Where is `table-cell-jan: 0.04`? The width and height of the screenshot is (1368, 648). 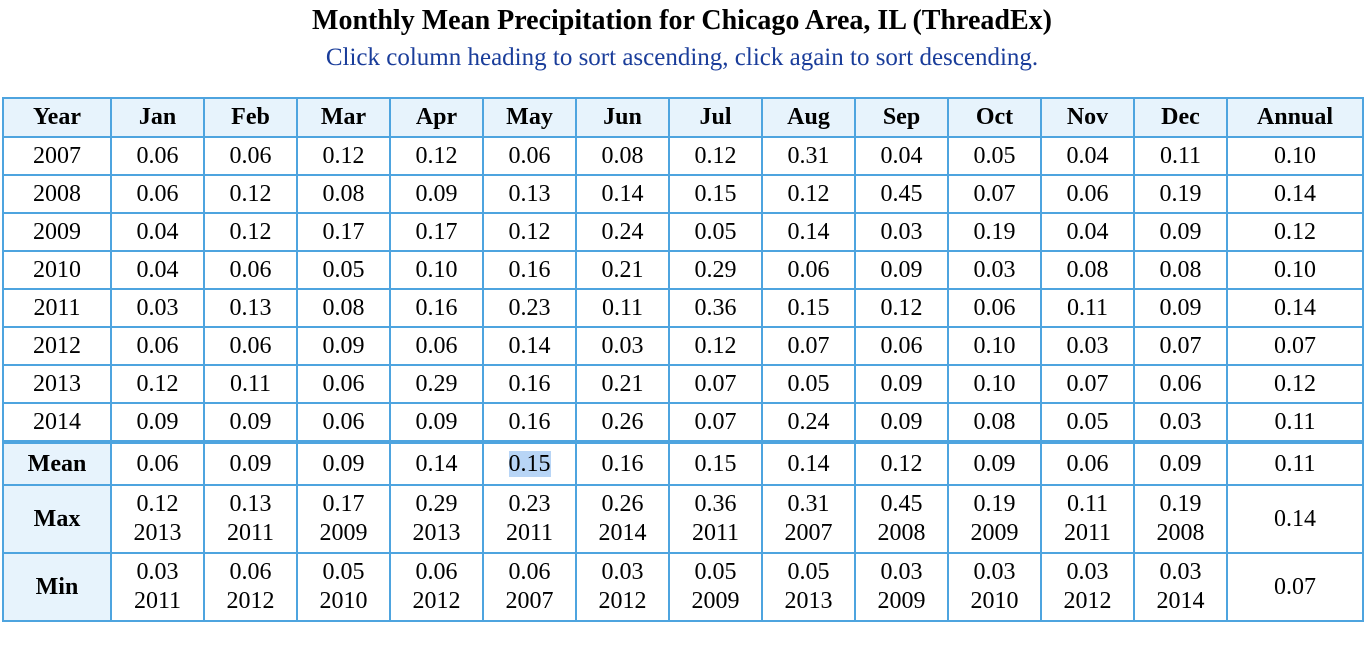 table-cell-jan: 0.04 is located at coordinates (157, 270).